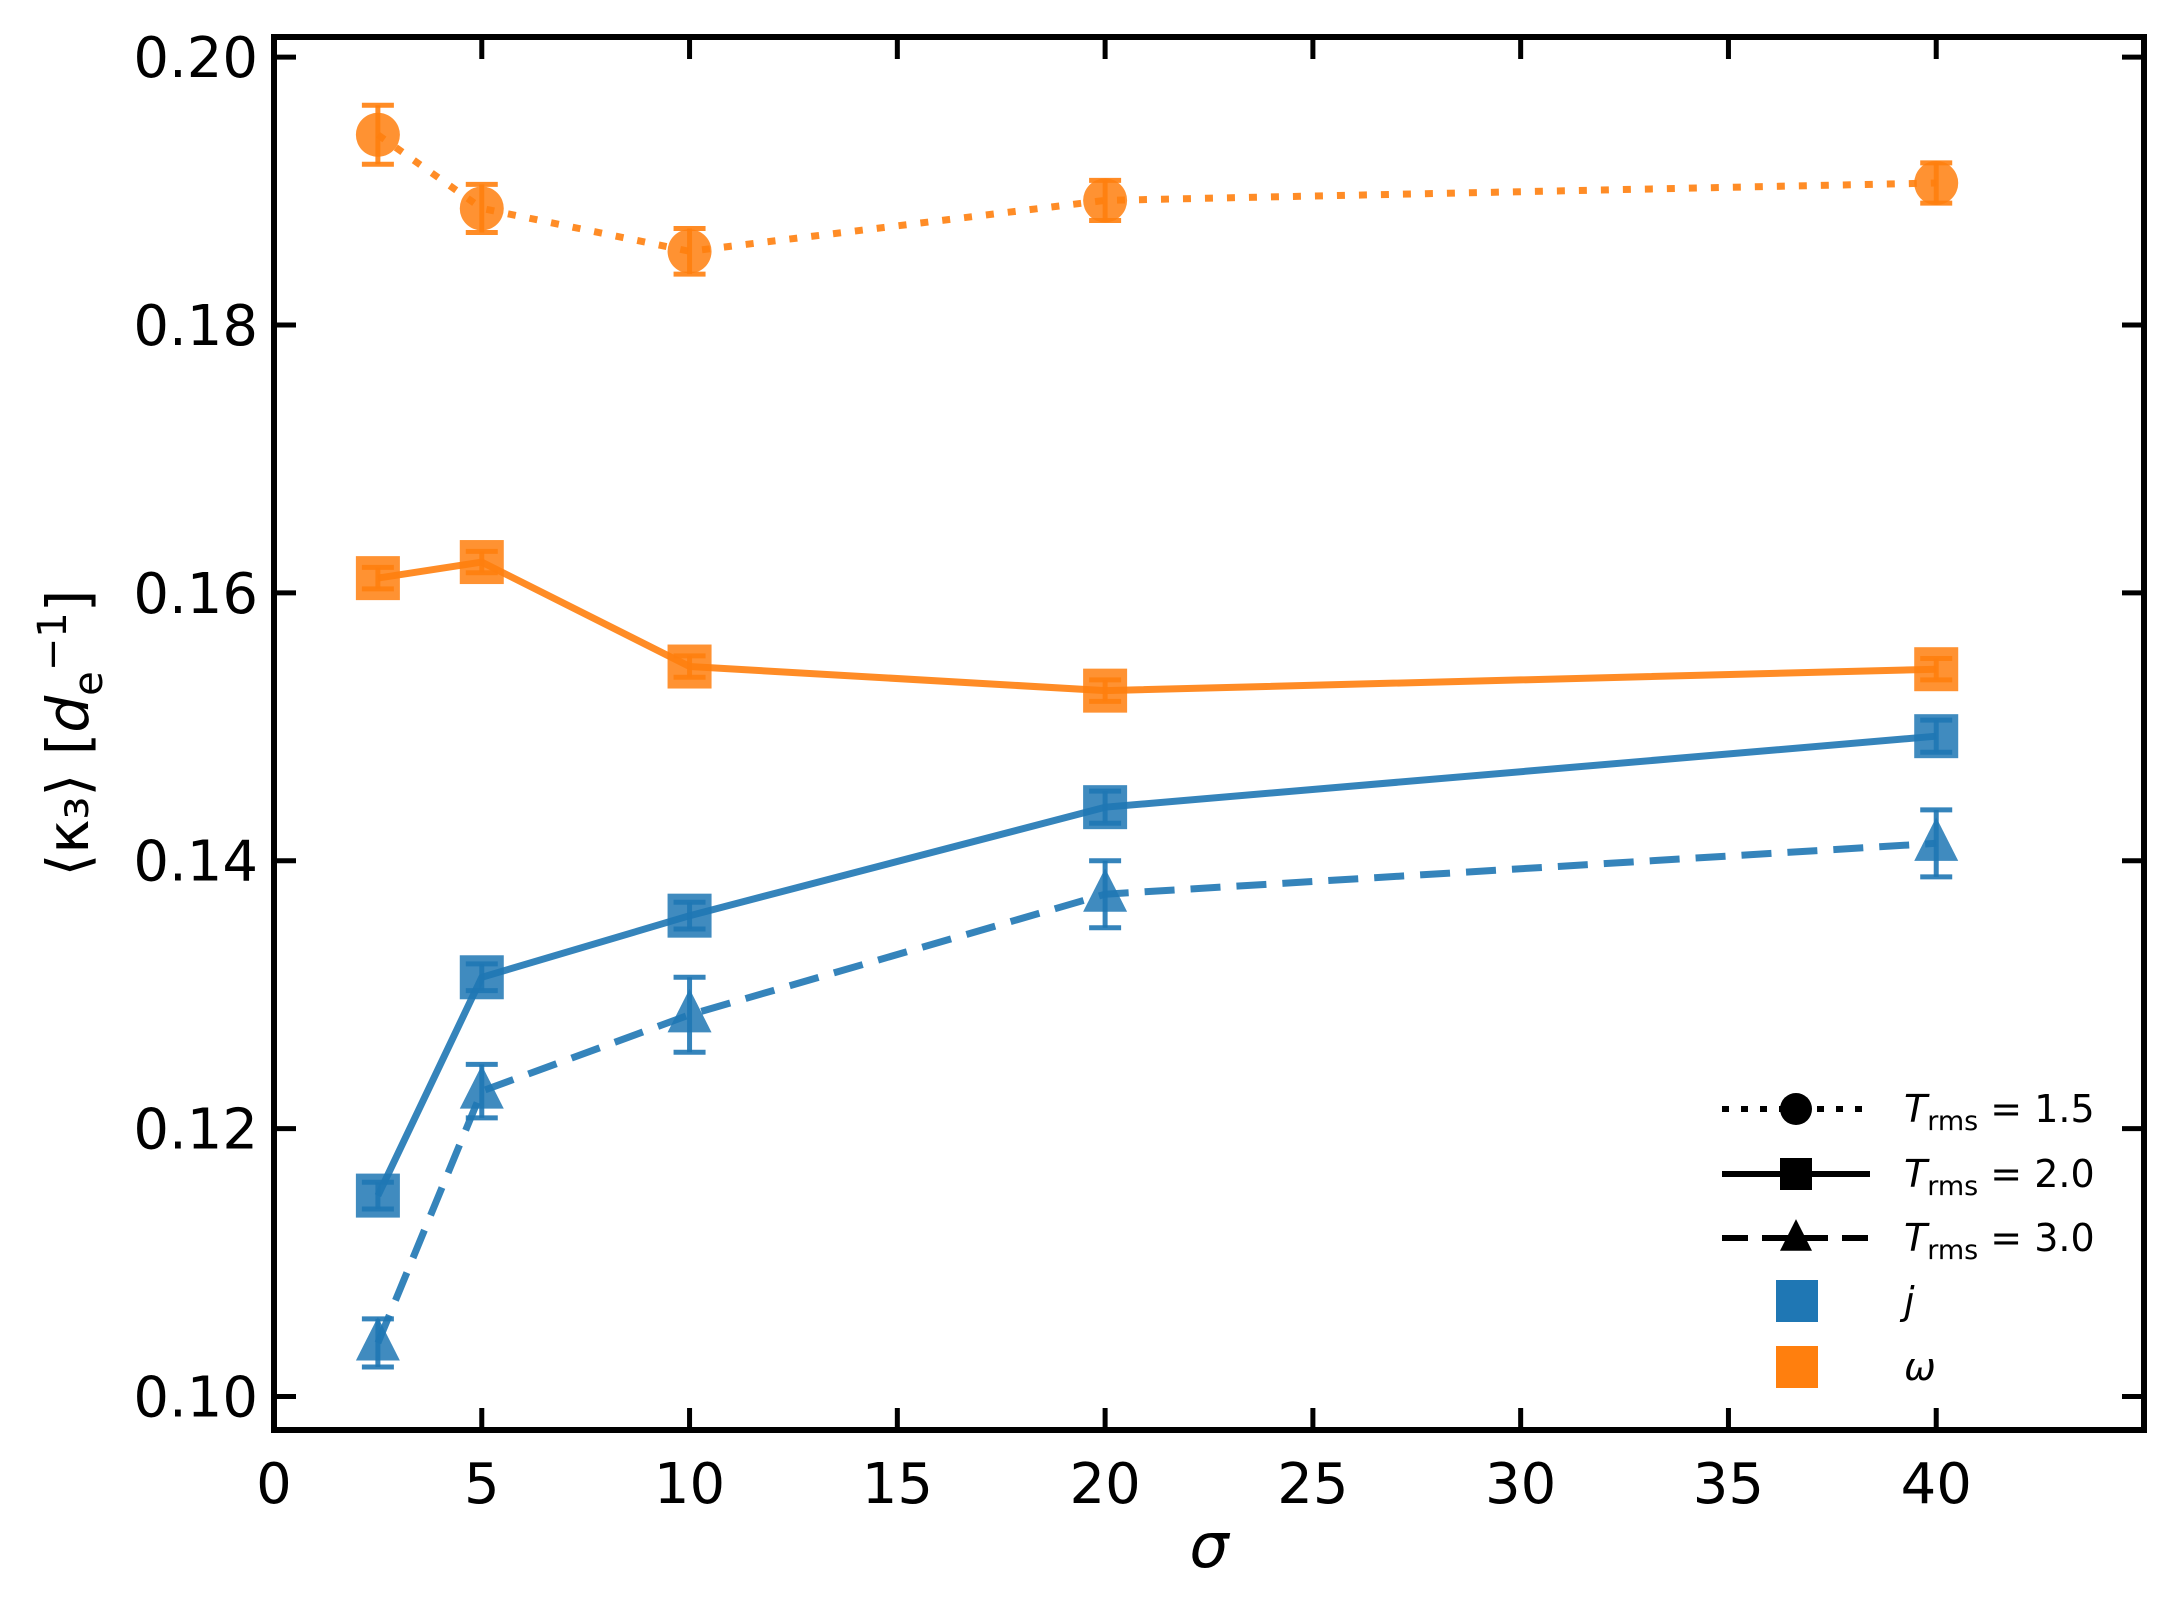 The width and height of the screenshot is (2165, 1608). I want to click on y-axis-label: ⟨κ₃⟩ [de−1], so click(71, 733).